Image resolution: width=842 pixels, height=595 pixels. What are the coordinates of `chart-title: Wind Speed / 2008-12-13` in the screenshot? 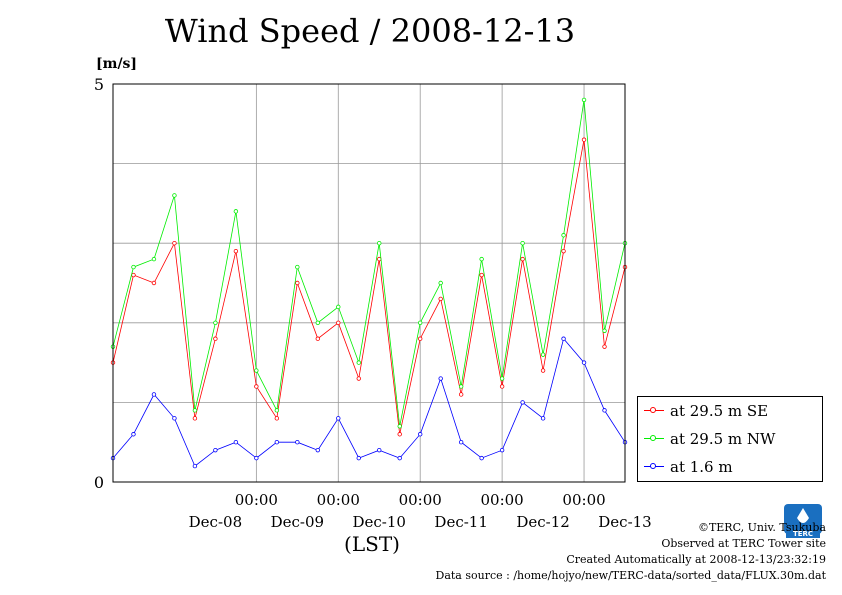 It's located at (370, 31).